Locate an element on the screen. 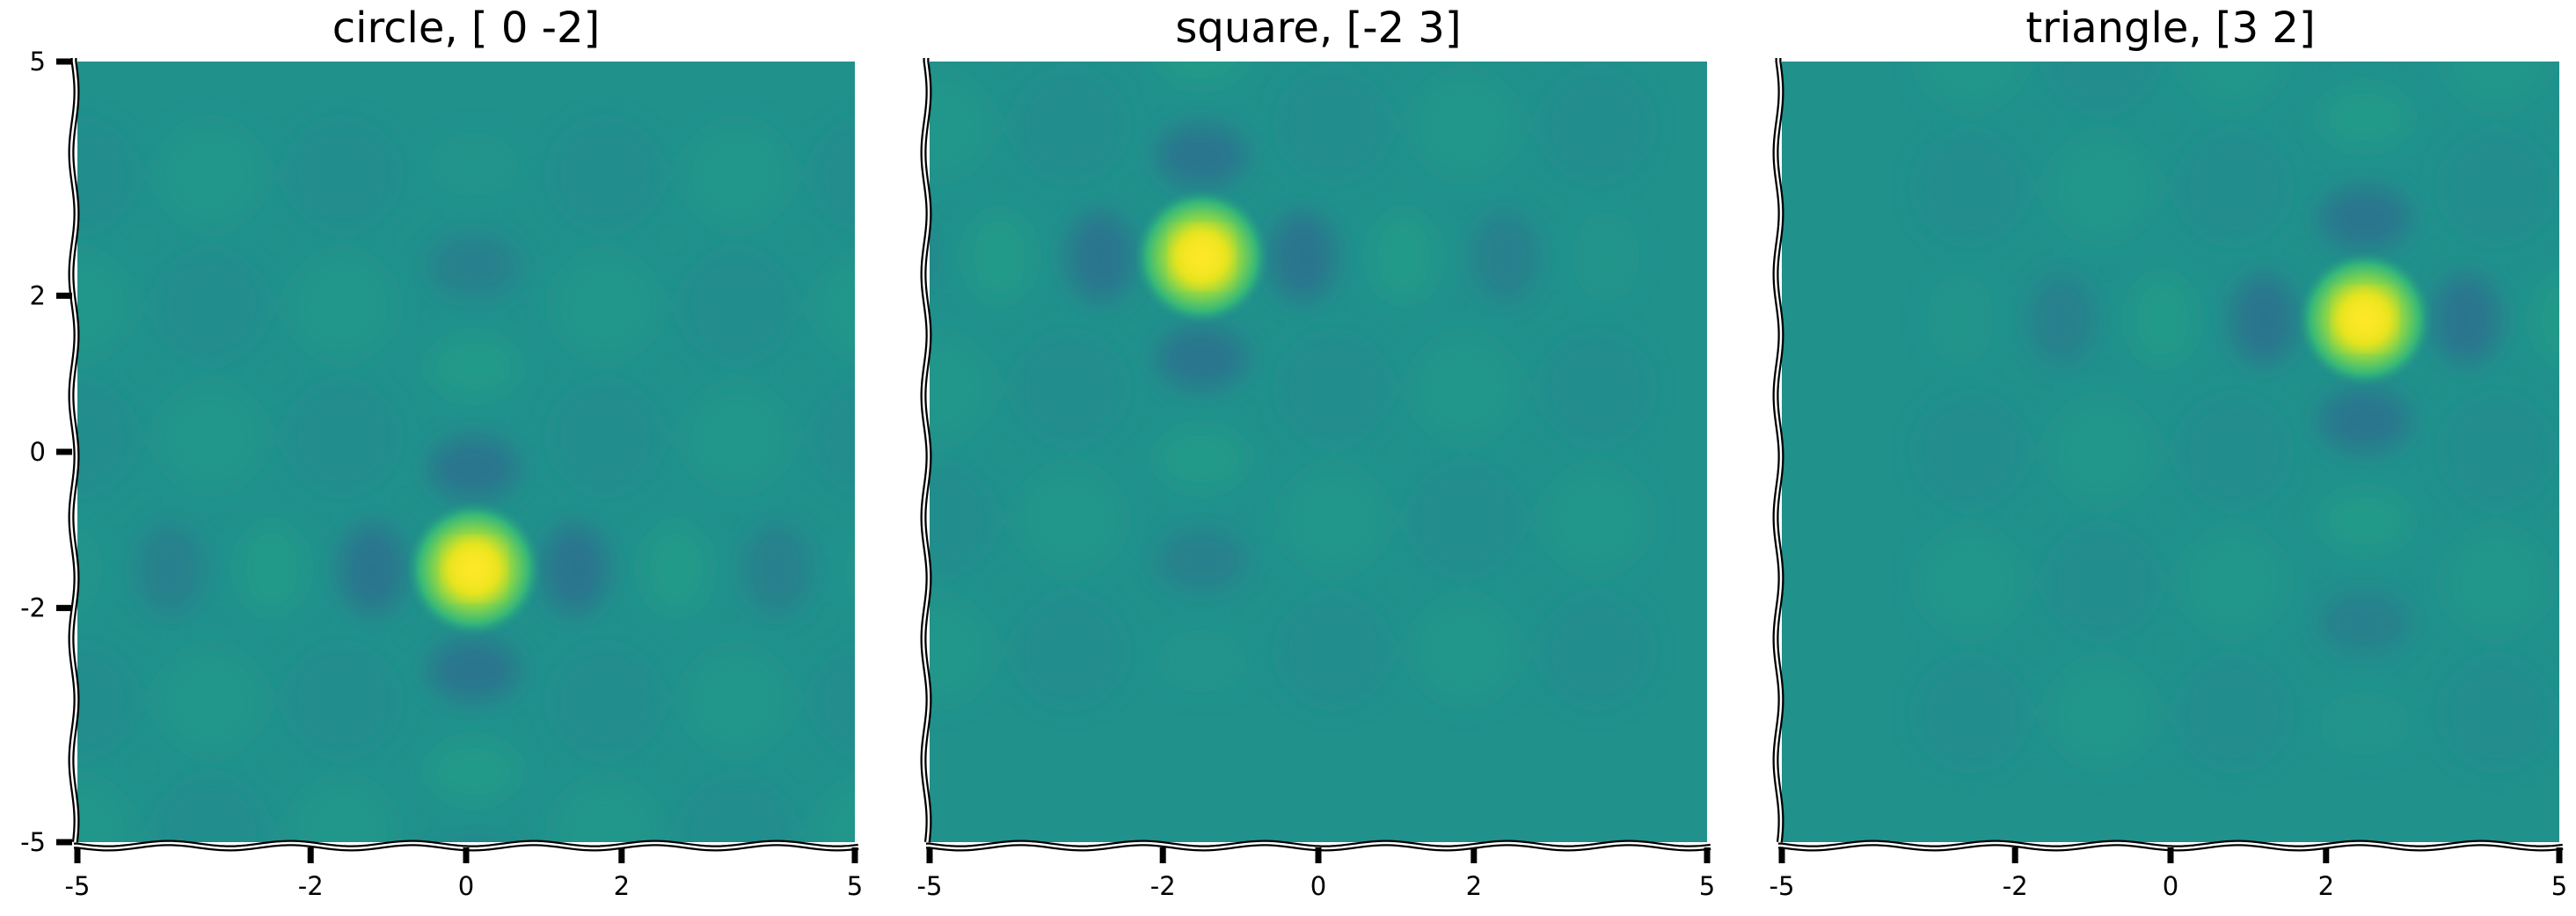  y-tick-label: 2 is located at coordinates (38, 295).